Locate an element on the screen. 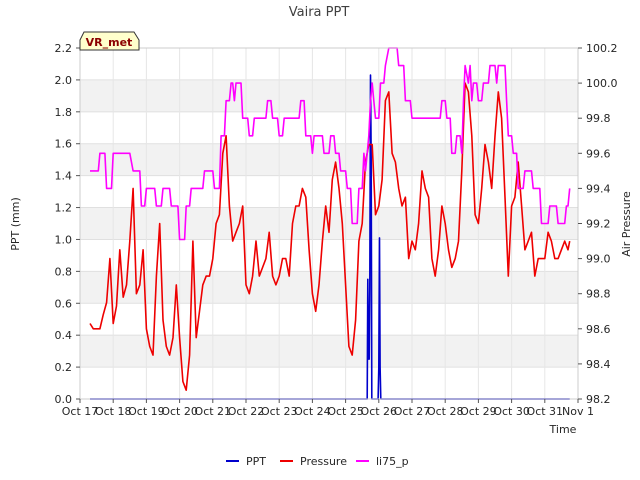 Image resolution: width=640 pixels, height=480 pixels. y-axis-left-label: PPT (mm) is located at coordinates (15, 224).